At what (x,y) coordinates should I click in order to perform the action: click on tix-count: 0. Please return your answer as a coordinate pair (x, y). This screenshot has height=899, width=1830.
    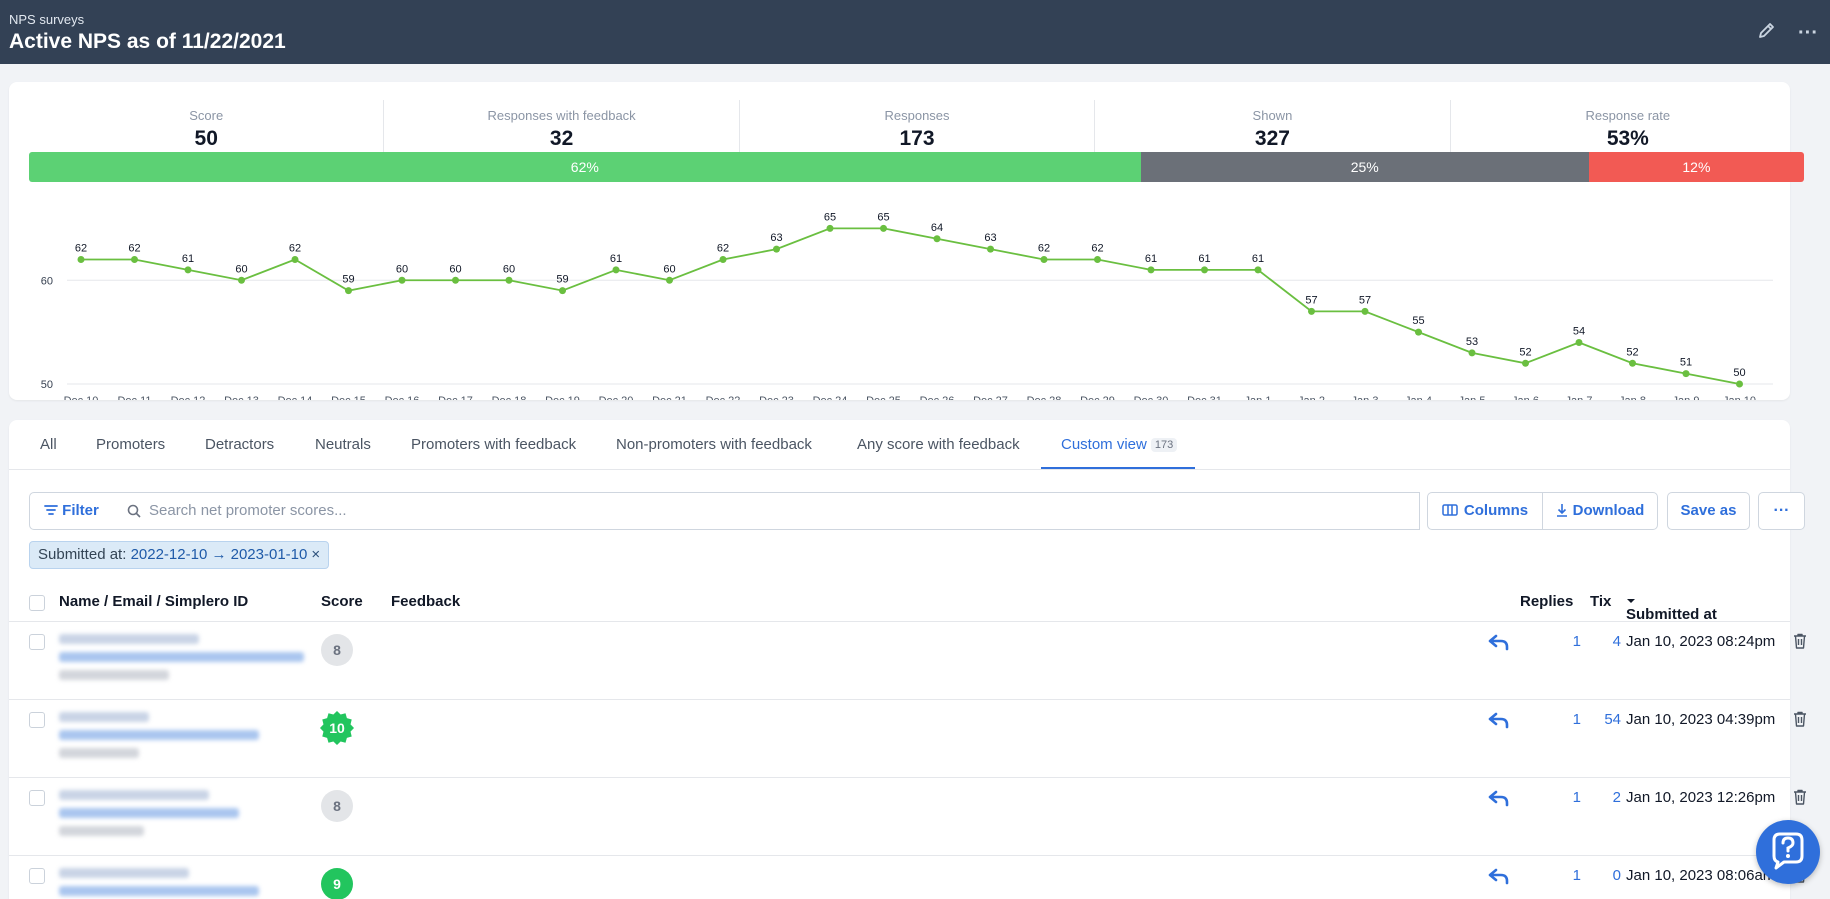
    Looking at the image, I should click on (1616, 875).